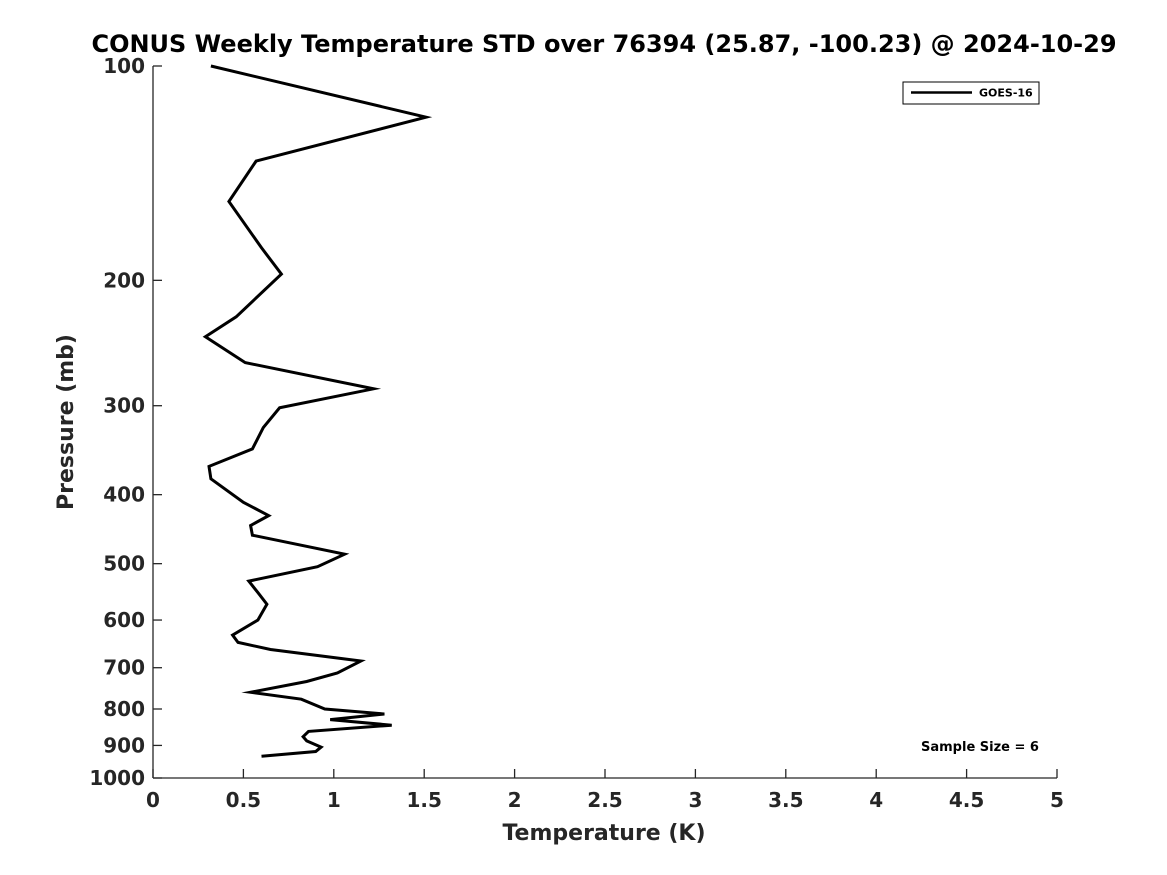 Image resolution: width=1167 pixels, height=875 pixels. I want to click on y-tick-label: 900, so click(124, 745).